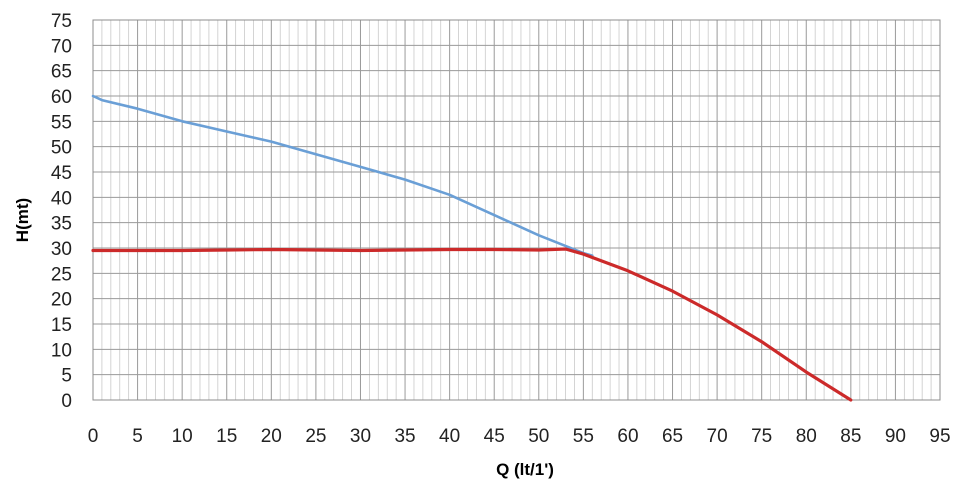 The width and height of the screenshot is (959, 484). What do you see at coordinates (22, 220) in the screenshot?
I see `y-axis-title: H(mt)` at bounding box center [22, 220].